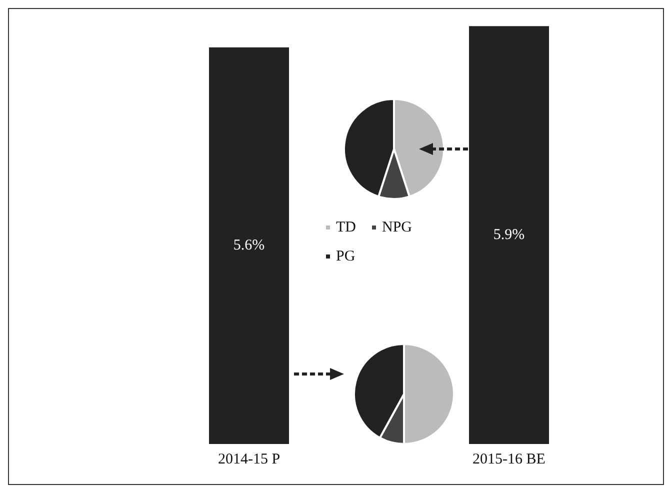 The height and width of the screenshot is (491, 670). I want to click on legend-label: PG, so click(346, 256).